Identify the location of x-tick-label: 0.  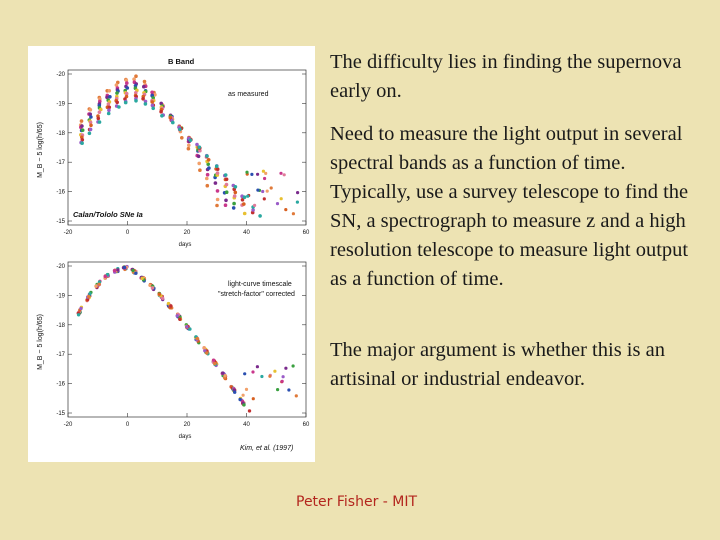
(128, 425).